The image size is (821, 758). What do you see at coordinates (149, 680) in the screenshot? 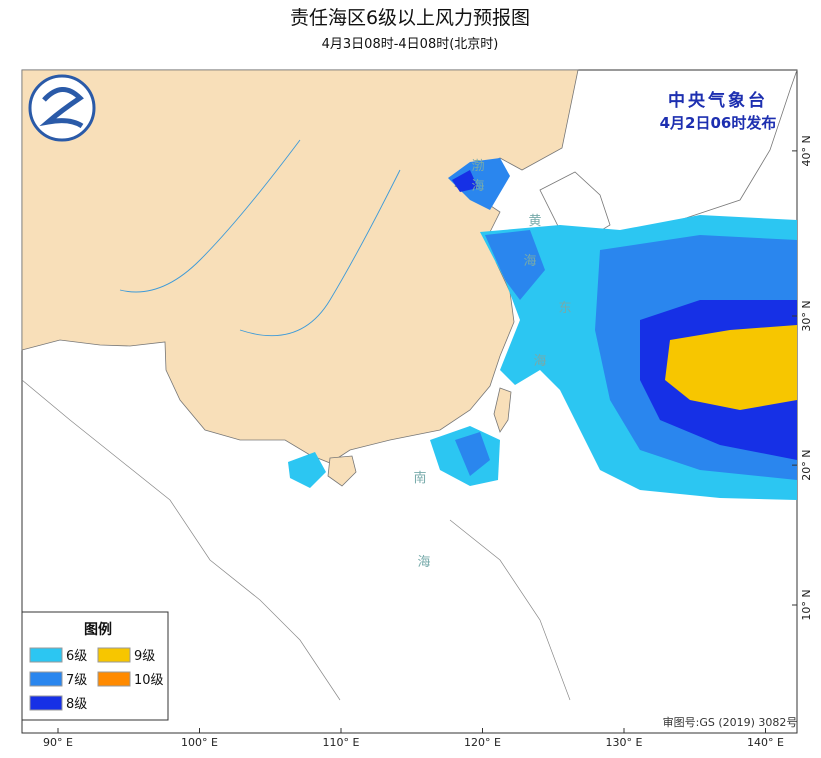
I see `legend-label: 10级` at bounding box center [149, 680].